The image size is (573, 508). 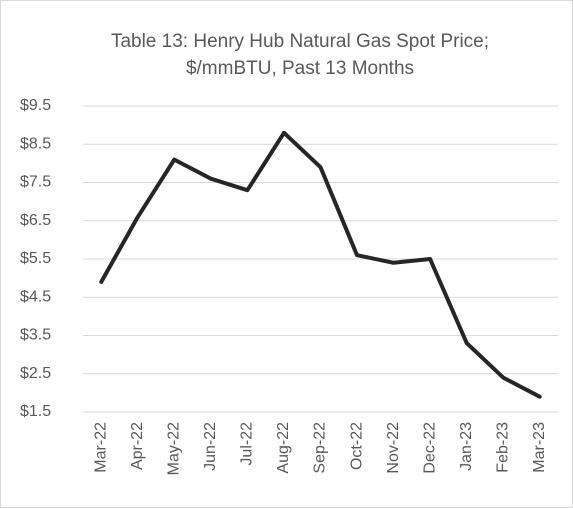 What do you see at coordinates (35, 143) in the screenshot?
I see `y-tick-label: $8.5` at bounding box center [35, 143].